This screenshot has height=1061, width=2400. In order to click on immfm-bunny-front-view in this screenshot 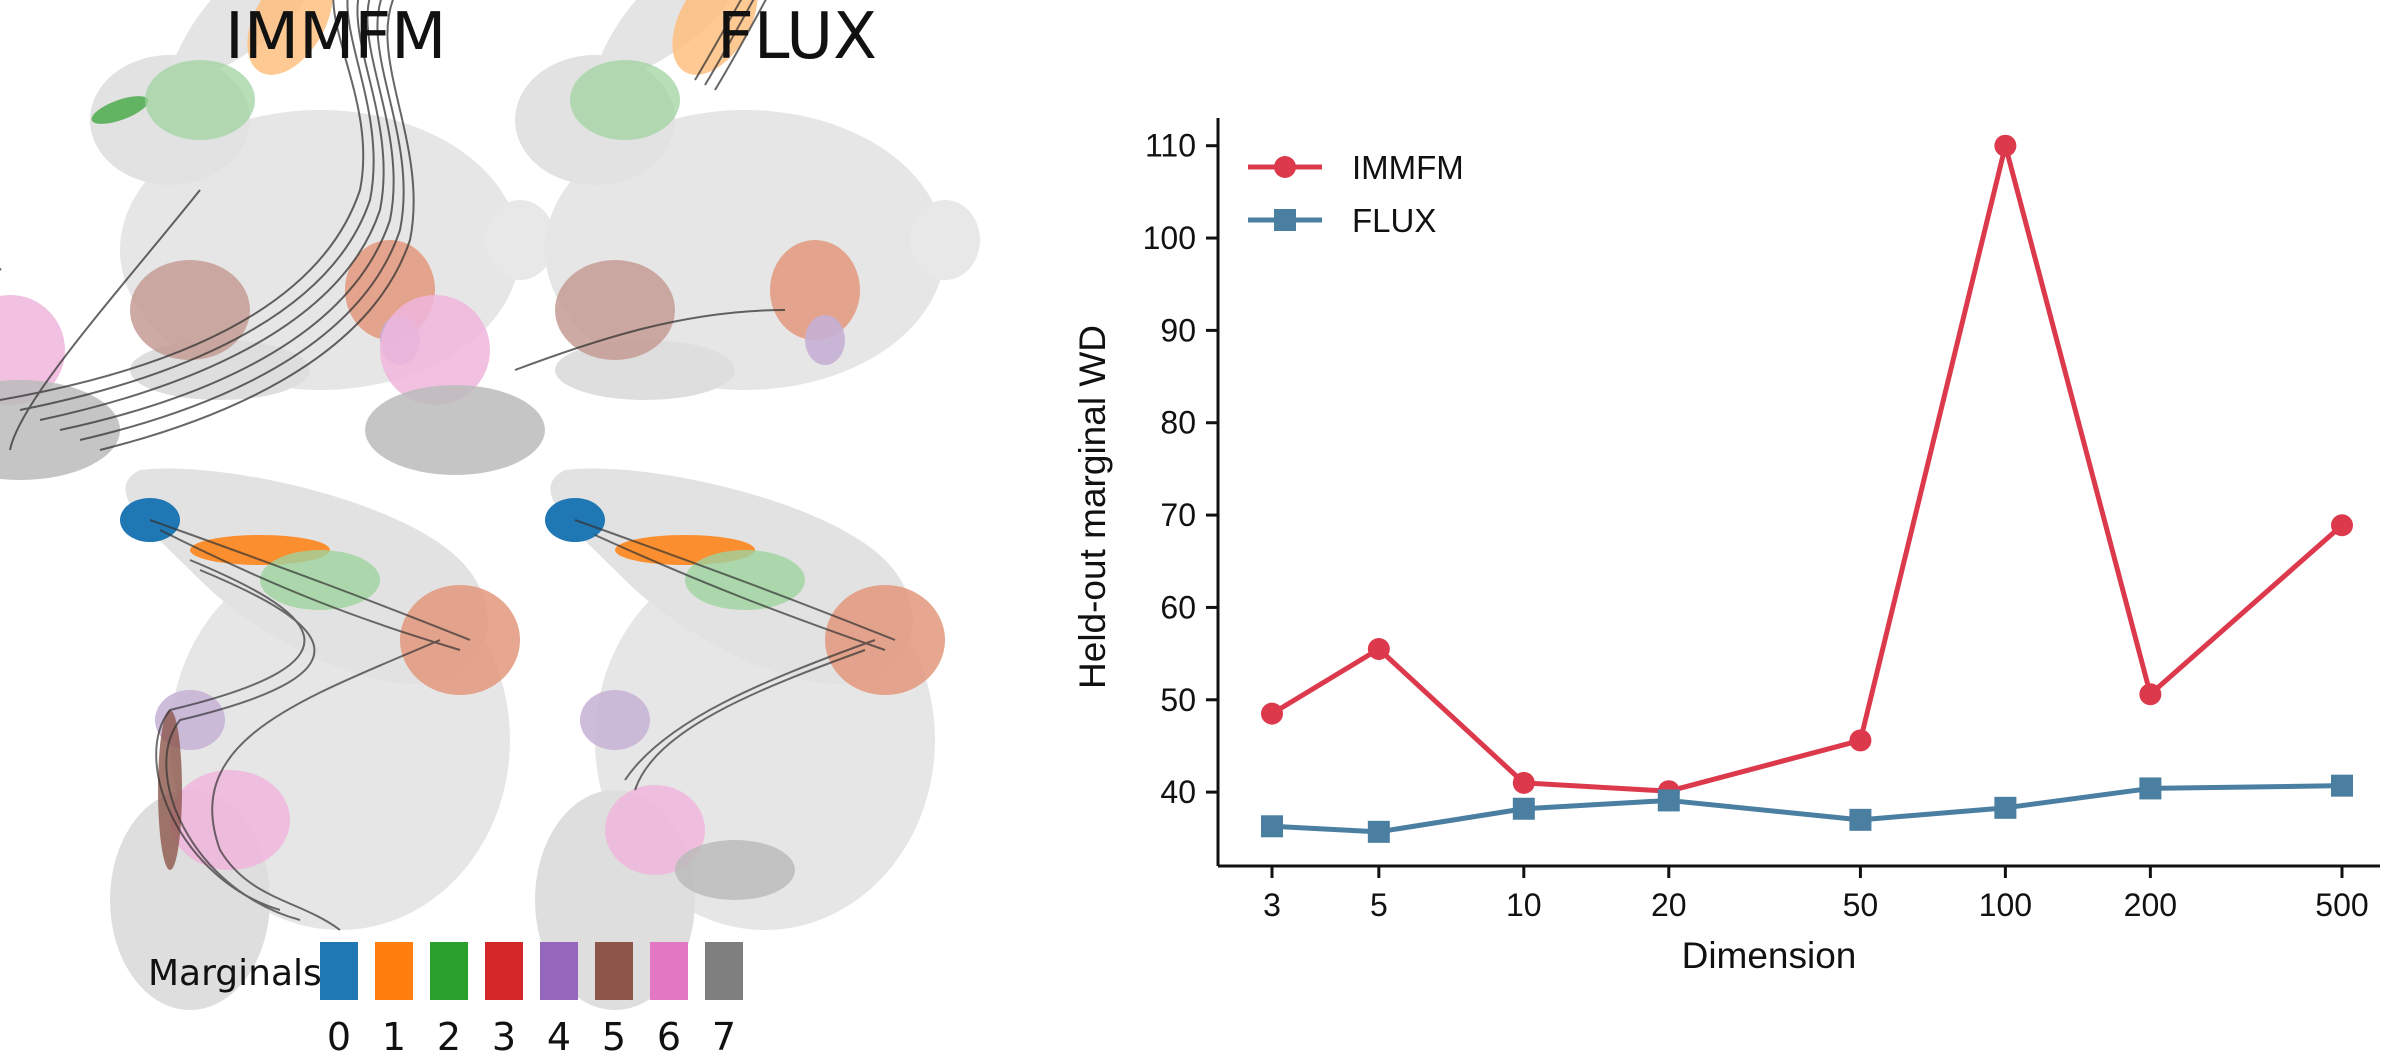, I will do `click(315, 739)`.